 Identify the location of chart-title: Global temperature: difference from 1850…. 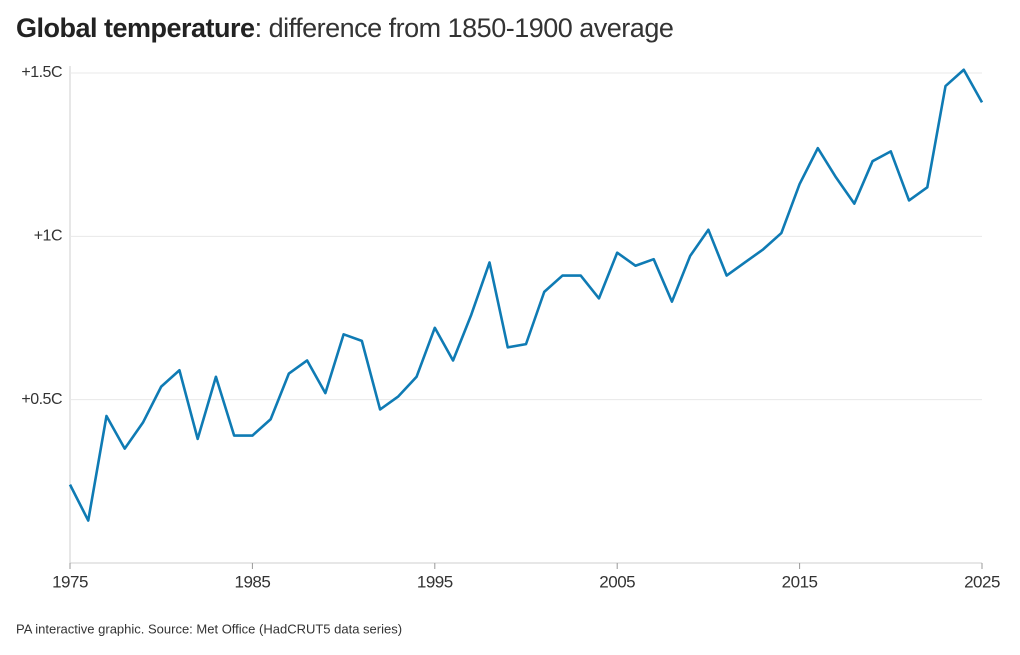
(344, 28).